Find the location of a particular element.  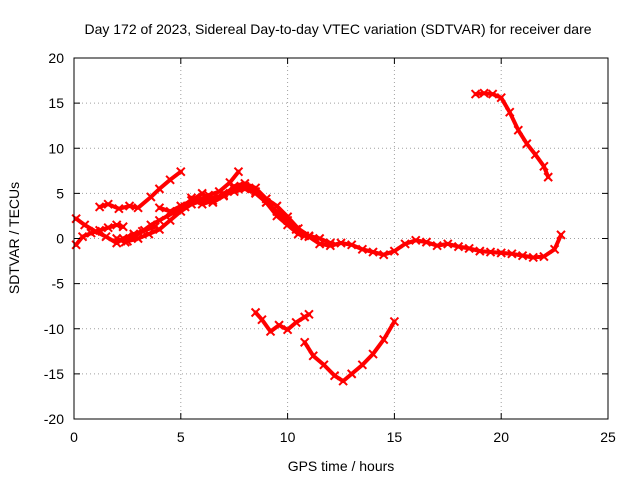

y-axis-label: SDTVAR / TECUs is located at coordinates (14, 238).